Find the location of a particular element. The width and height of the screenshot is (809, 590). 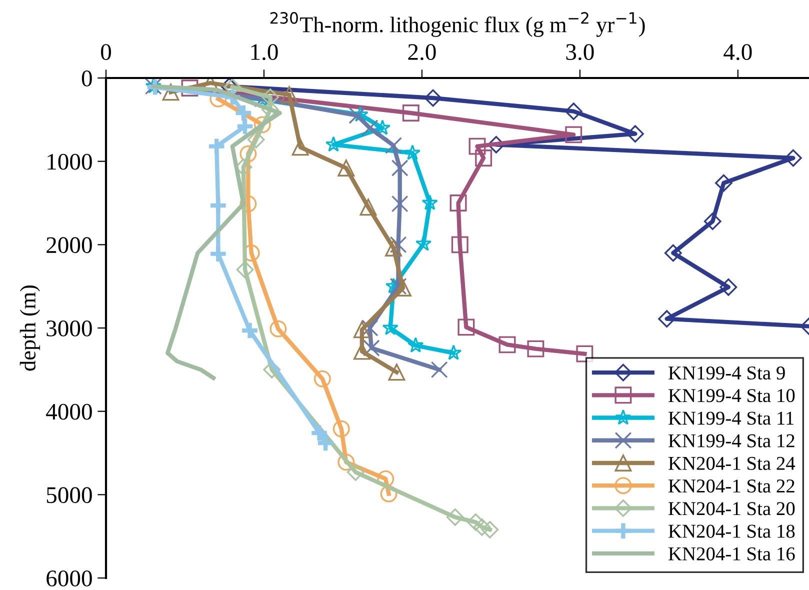

y-tick-label: 5000 is located at coordinates (69, 495).